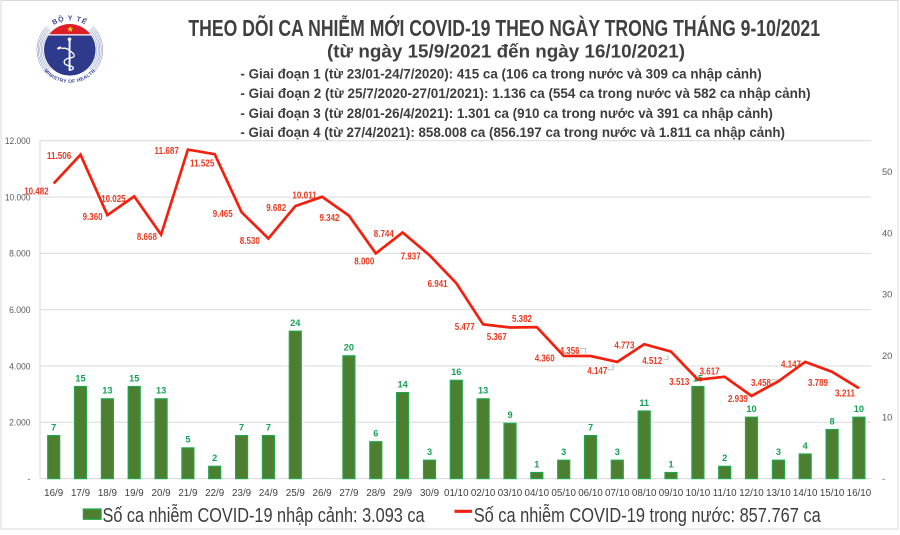  What do you see at coordinates (241, 493) in the screenshot?
I see `svg-text: 23/9` at bounding box center [241, 493].